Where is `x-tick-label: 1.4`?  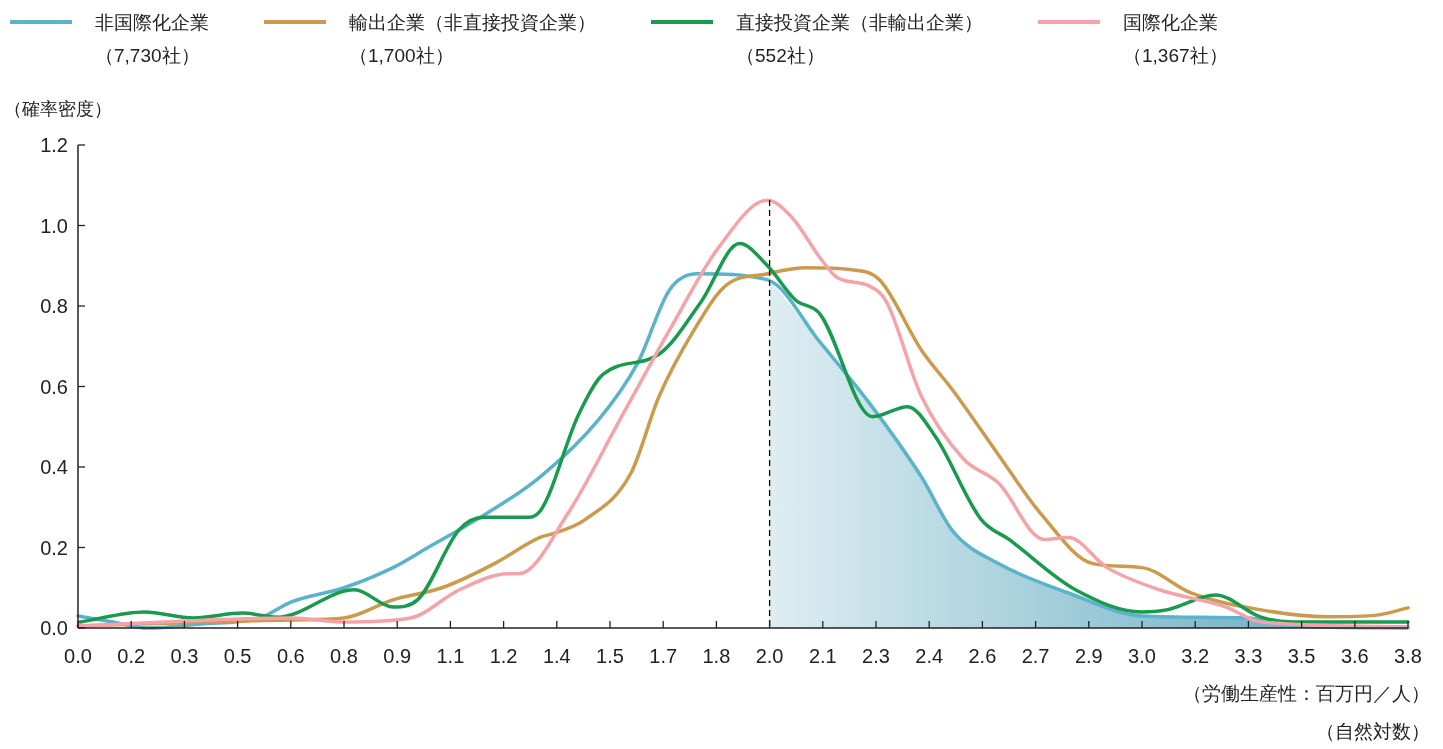
x-tick-label: 1.4 is located at coordinates (556, 656).